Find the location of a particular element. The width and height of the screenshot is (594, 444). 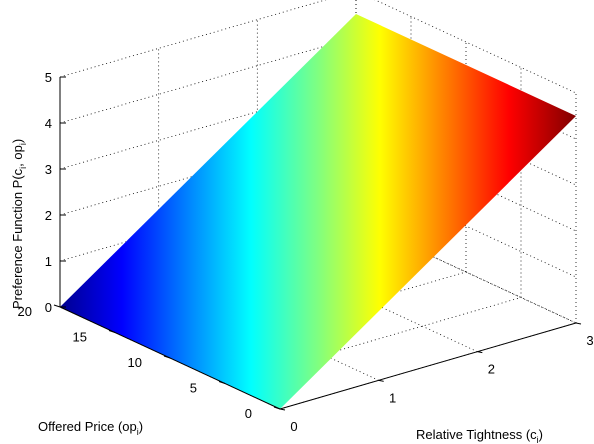

y-tick-label: 15 is located at coordinates (80, 337).